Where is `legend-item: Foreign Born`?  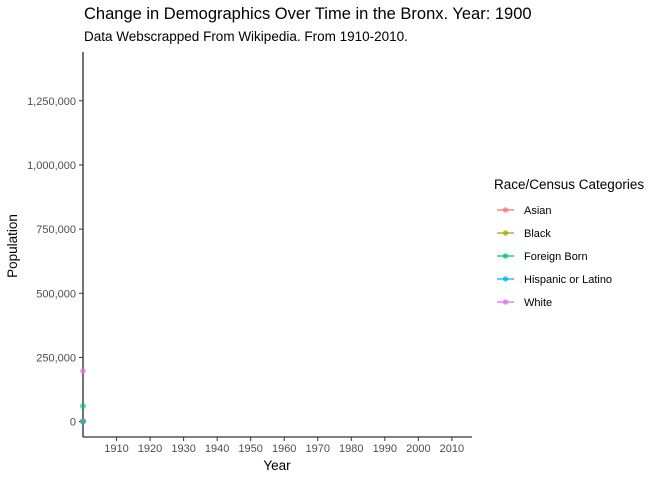
legend-item: Foreign Born is located at coordinates (542, 257).